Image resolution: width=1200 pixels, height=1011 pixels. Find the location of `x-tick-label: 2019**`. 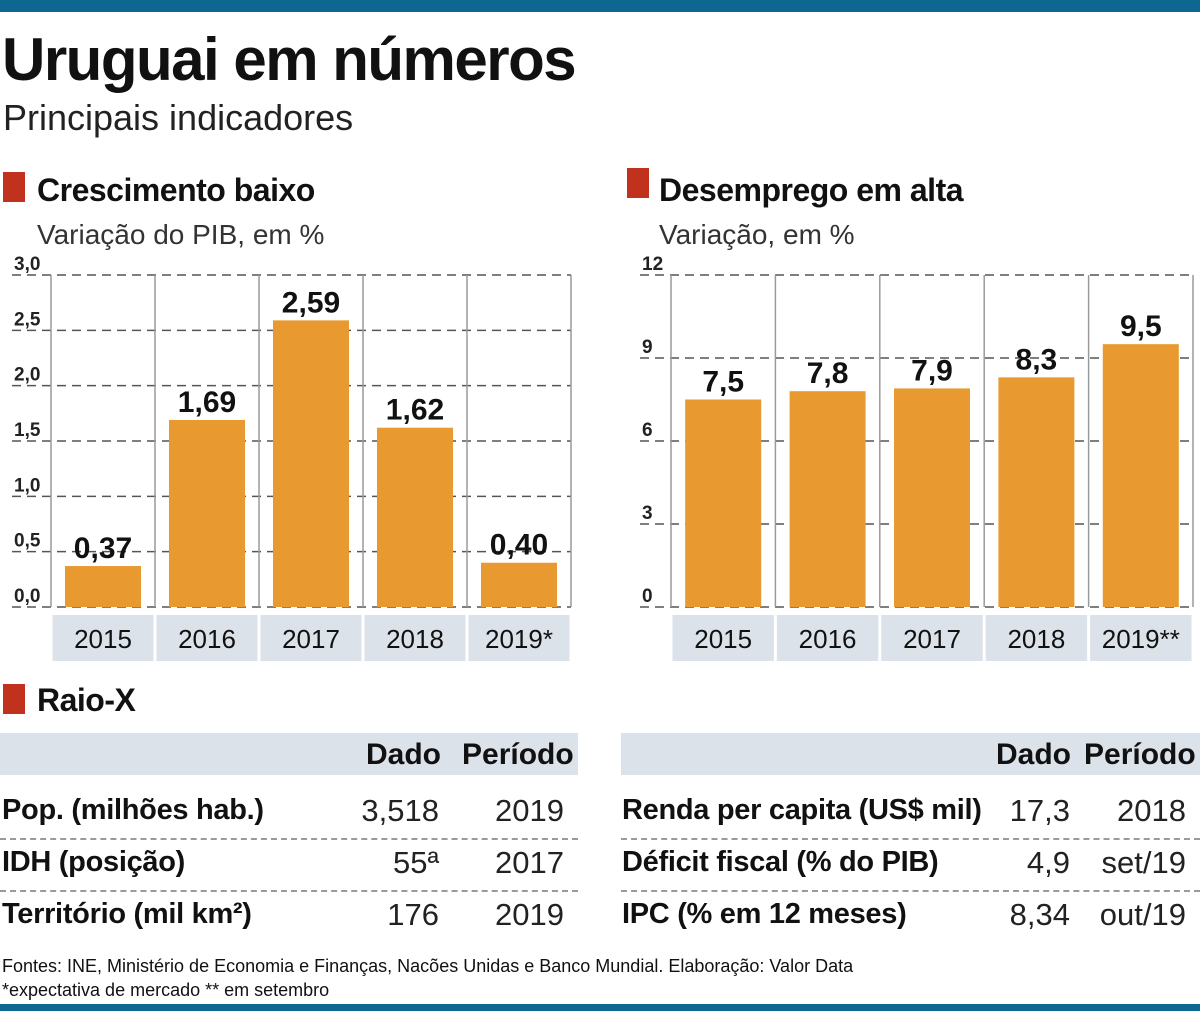

x-tick-label: 2019** is located at coordinates (1141, 639).